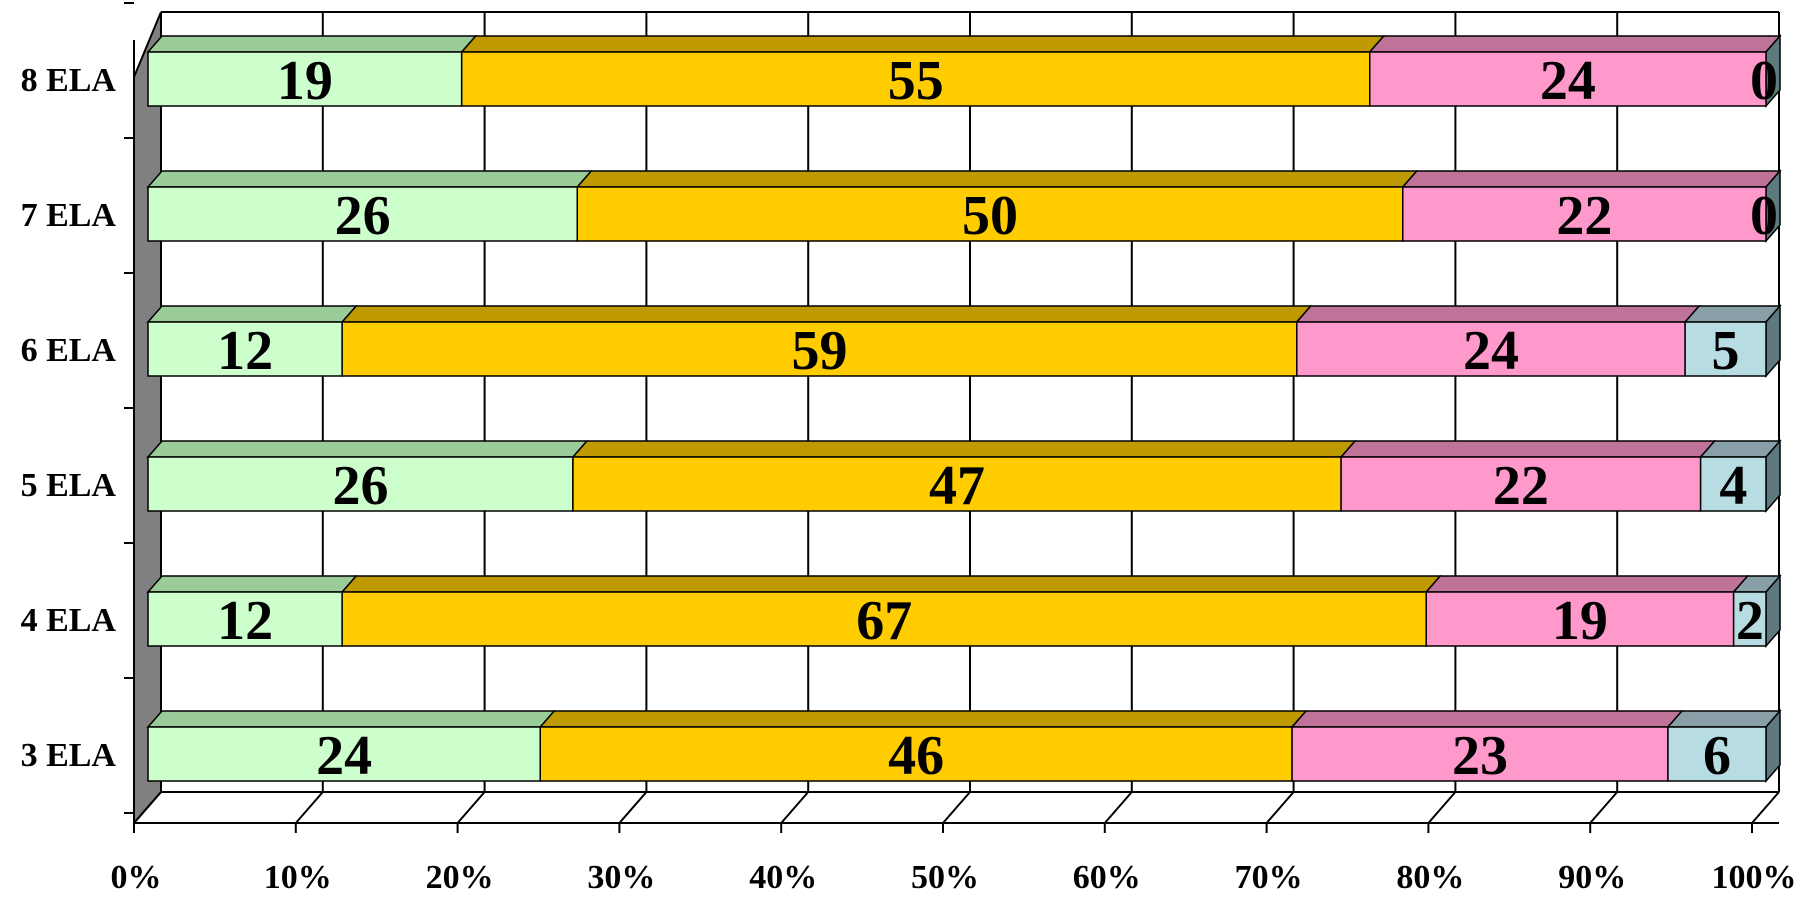 The height and width of the screenshot is (921, 1807). What do you see at coordinates (69, 755) in the screenshot?
I see `category-label: 3 ELA` at bounding box center [69, 755].